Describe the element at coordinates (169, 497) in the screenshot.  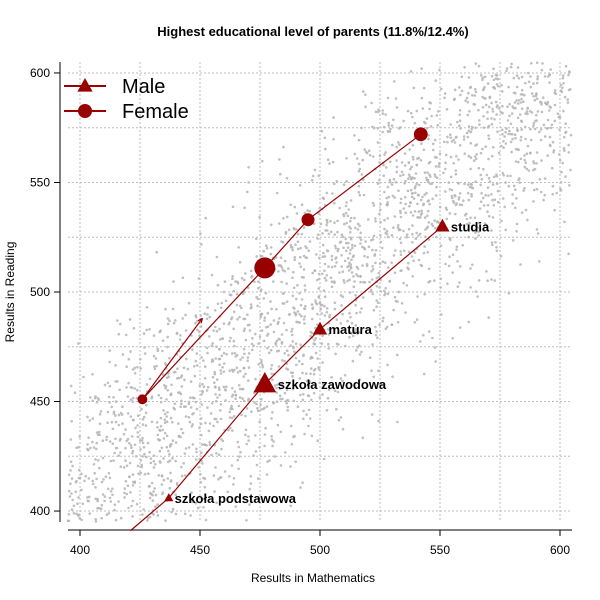
I see `male-point` at that location.